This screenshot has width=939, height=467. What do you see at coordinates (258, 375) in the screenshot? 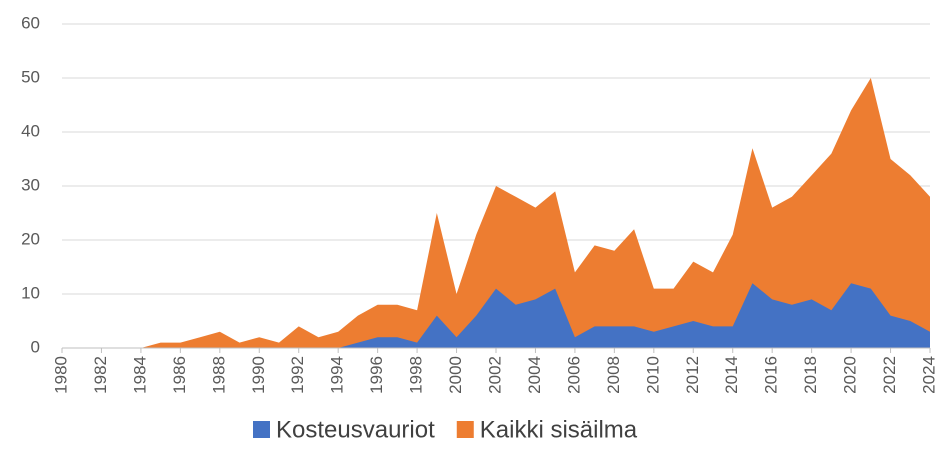
I see `x-tick-label: 1990` at bounding box center [258, 375].